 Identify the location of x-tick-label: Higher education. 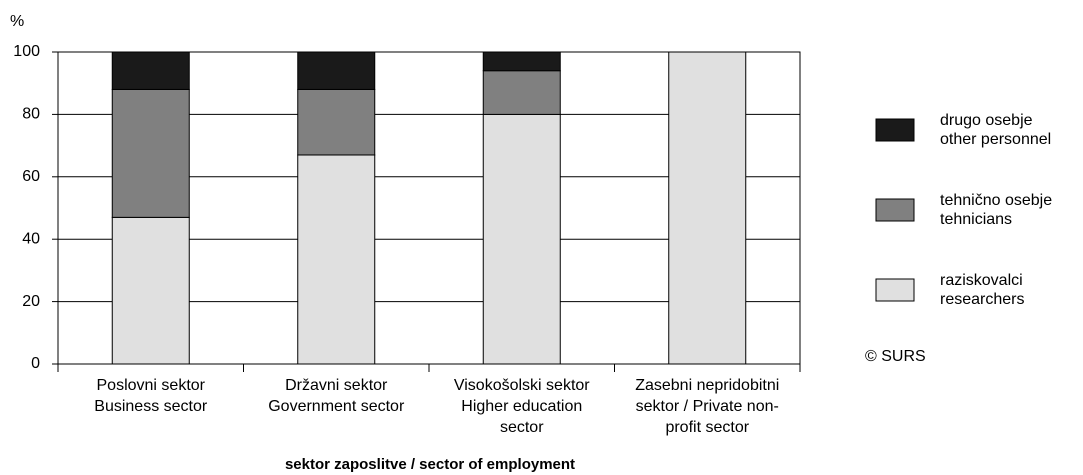
(521, 406).